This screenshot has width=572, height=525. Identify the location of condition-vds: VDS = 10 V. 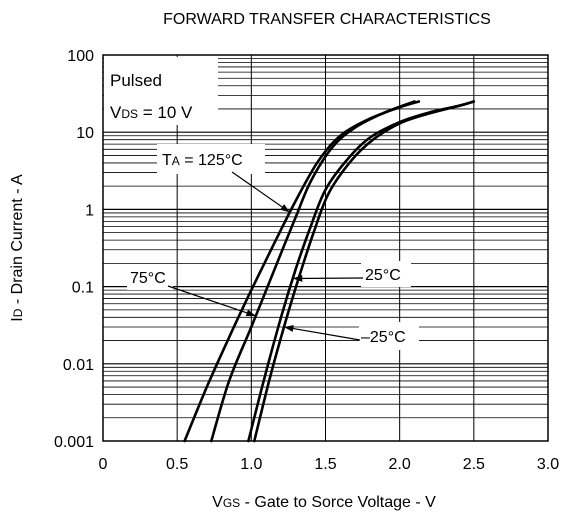
(151, 112).